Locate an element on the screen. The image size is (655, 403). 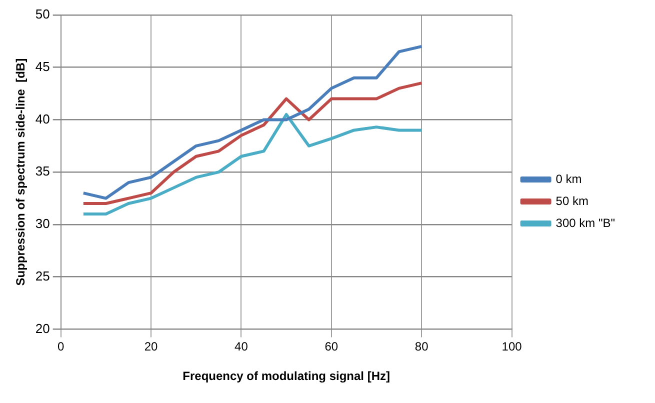
y-tick-label: 20 is located at coordinates (42, 328).